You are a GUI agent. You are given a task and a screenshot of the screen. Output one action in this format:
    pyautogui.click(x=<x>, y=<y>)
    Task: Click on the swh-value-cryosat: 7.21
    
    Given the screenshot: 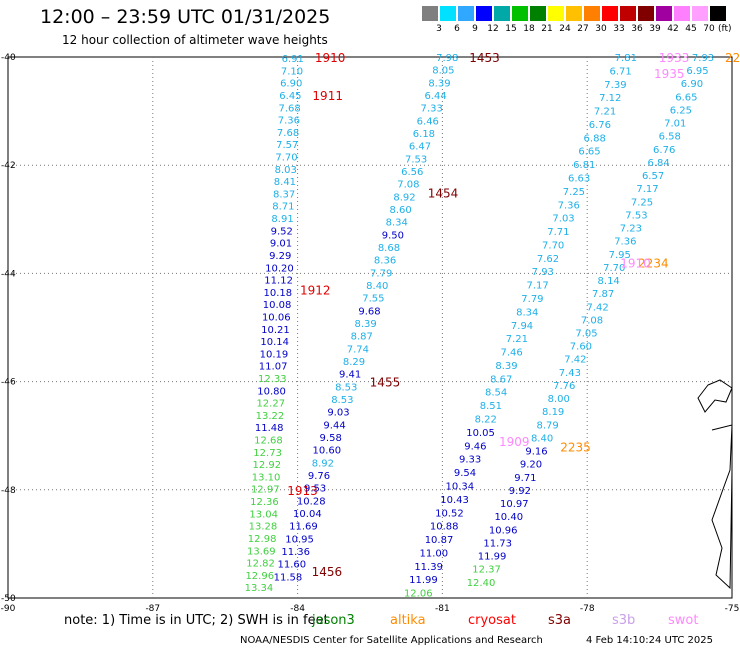 What is the action you would take?
    pyautogui.click(x=605, y=112)
    